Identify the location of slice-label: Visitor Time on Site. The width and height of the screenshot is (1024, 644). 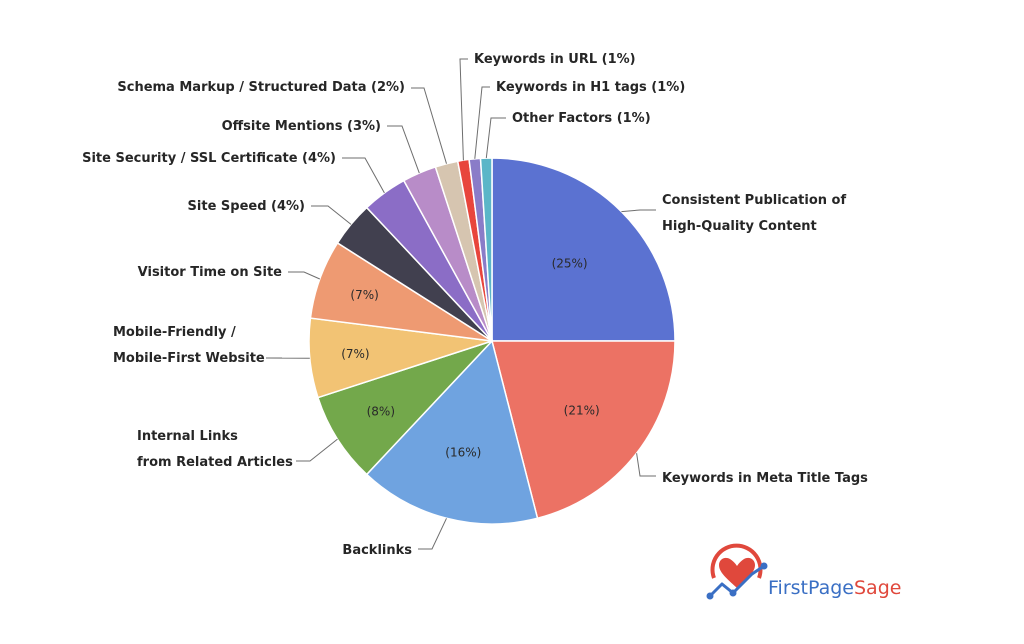
(210, 272).